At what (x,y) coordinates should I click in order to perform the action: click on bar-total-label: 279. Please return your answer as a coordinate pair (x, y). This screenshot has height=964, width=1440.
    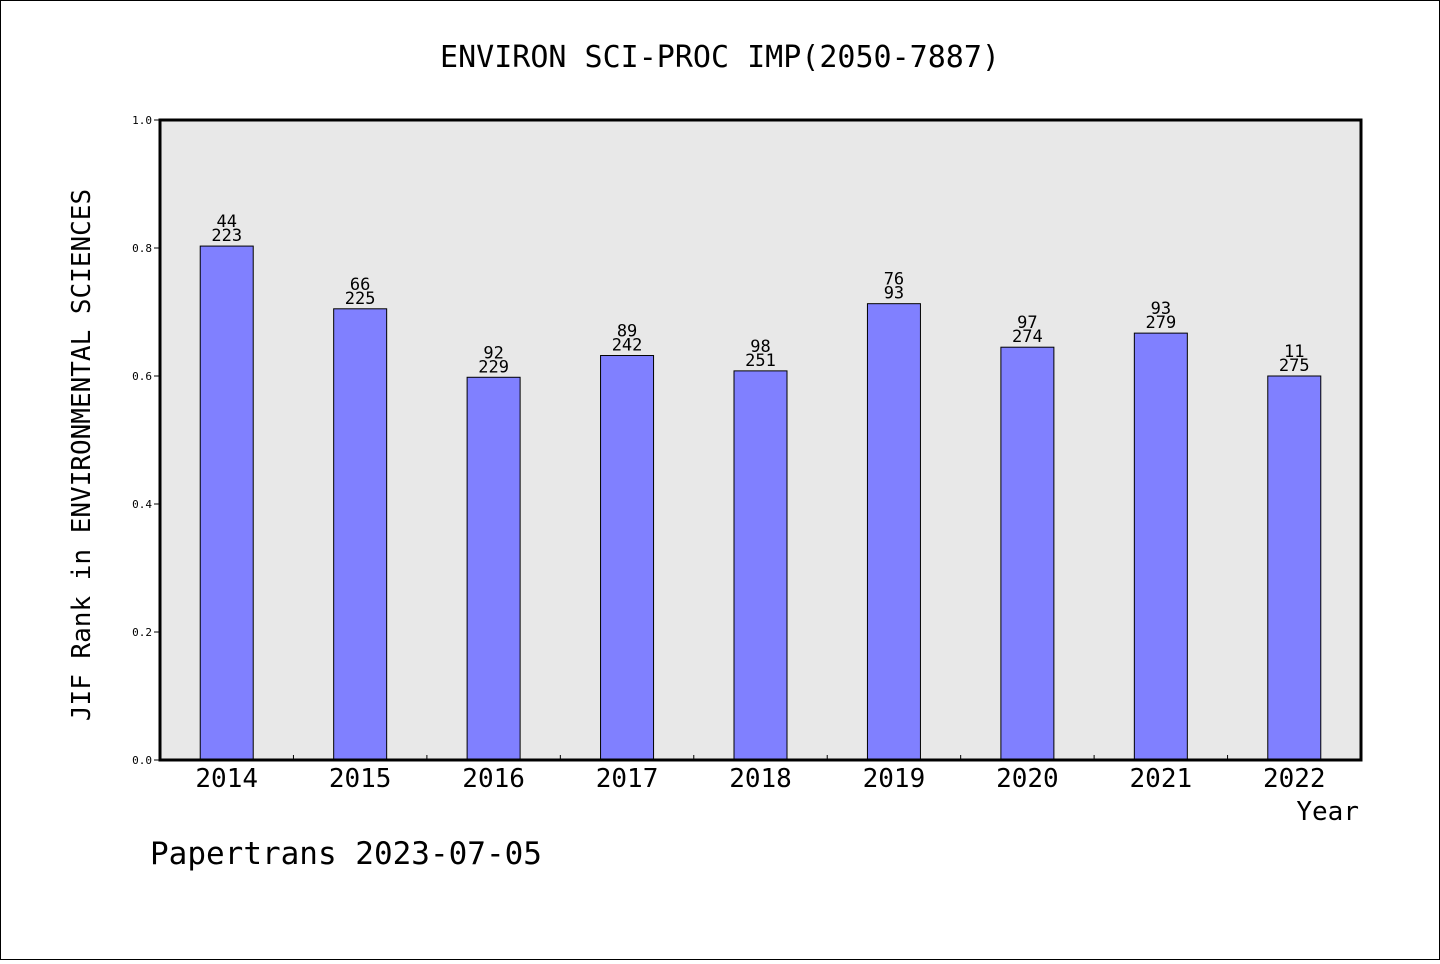
    Looking at the image, I should click on (1160, 323).